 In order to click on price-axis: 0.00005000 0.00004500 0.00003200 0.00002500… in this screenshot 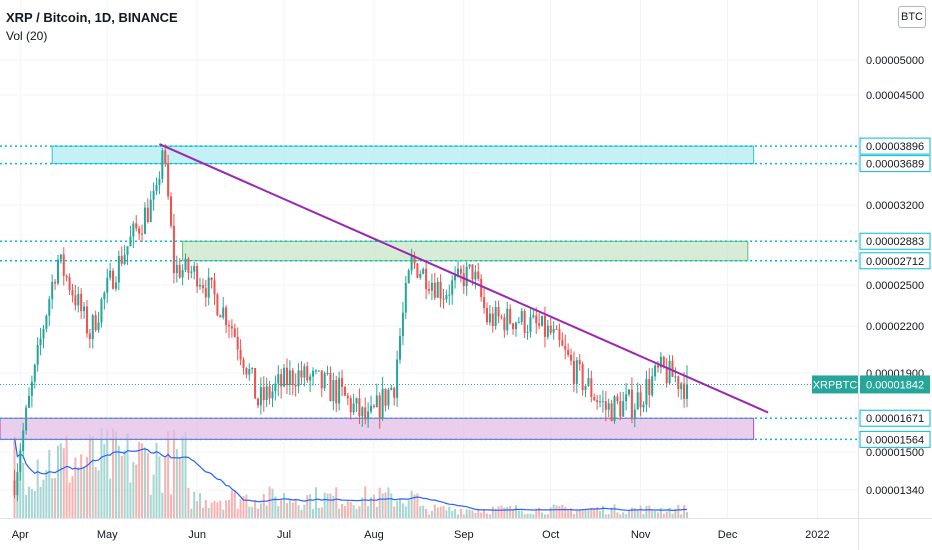, I will do `click(895, 276)`.